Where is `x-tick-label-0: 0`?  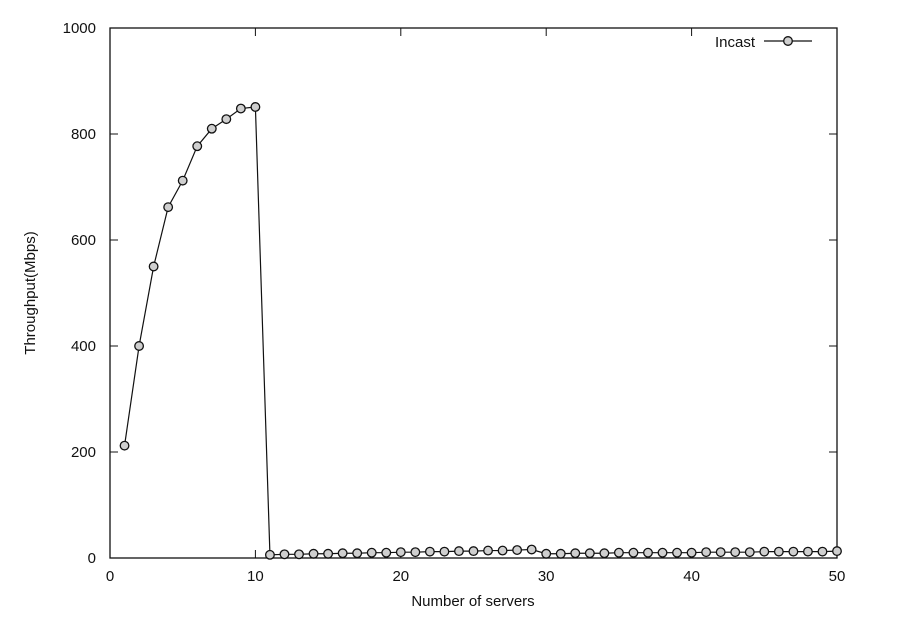 x-tick-label-0: 0 is located at coordinates (110, 576).